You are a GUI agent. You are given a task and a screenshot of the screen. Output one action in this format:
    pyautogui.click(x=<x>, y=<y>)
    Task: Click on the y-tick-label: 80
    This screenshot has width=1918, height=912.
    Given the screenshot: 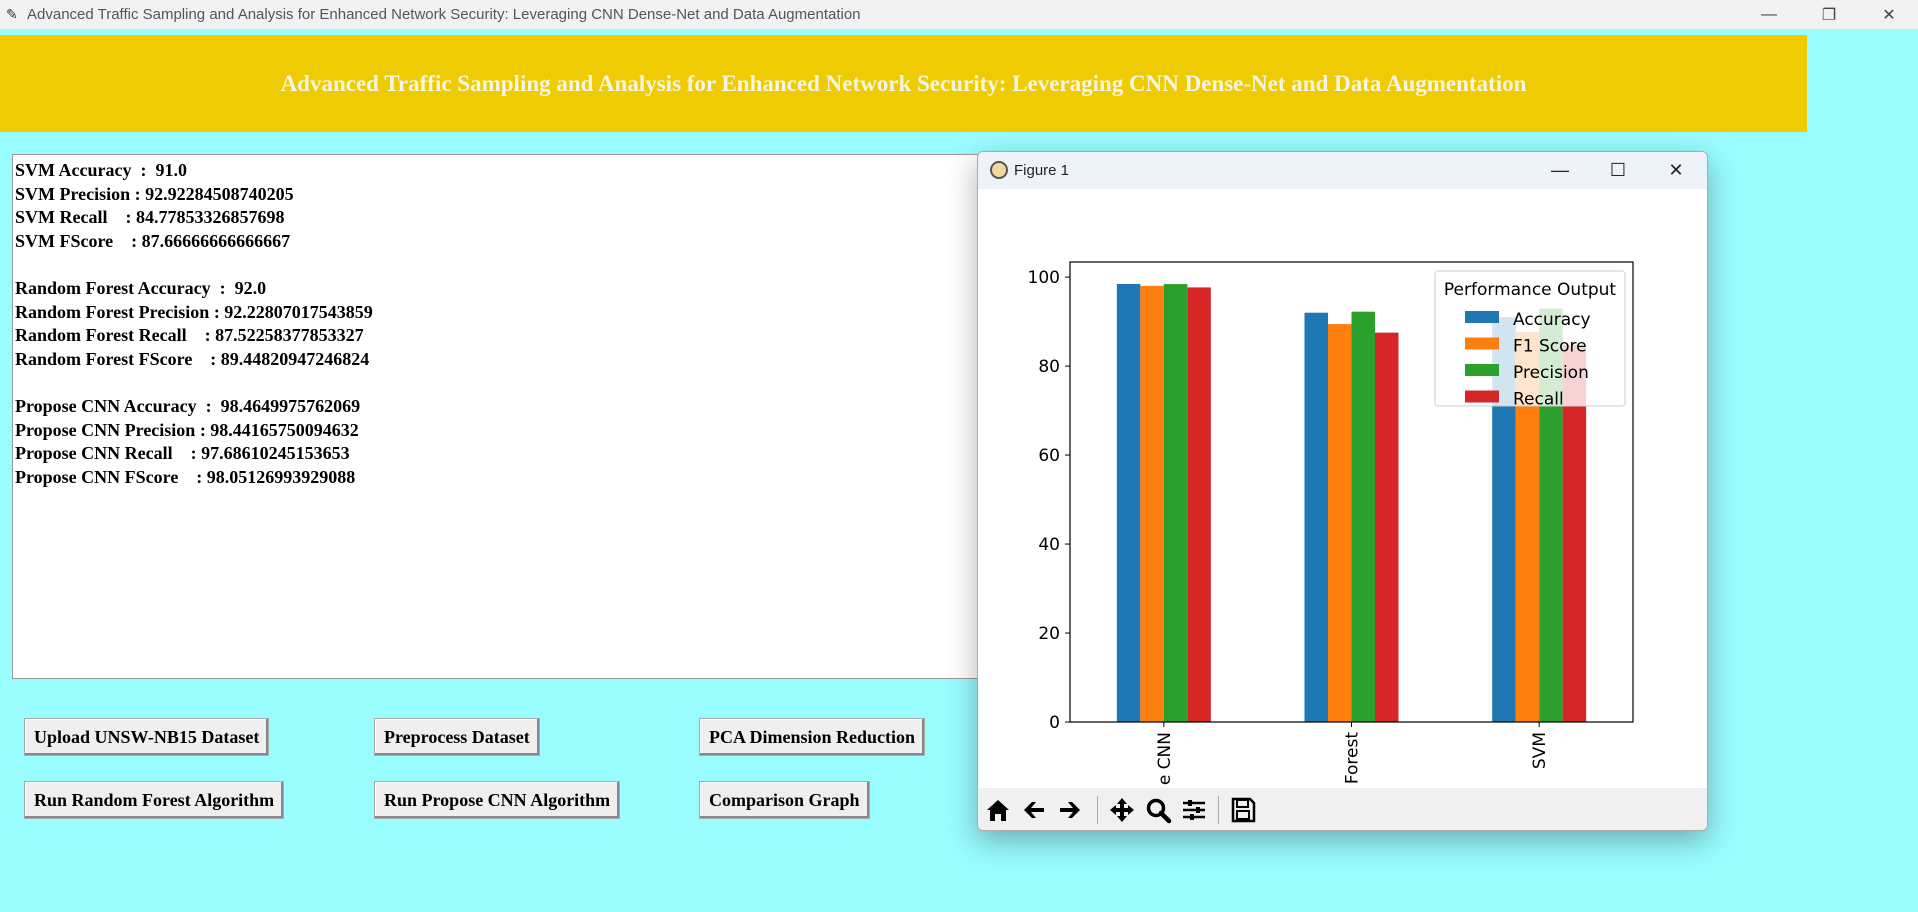 What is the action you would take?
    pyautogui.click(x=1049, y=367)
    